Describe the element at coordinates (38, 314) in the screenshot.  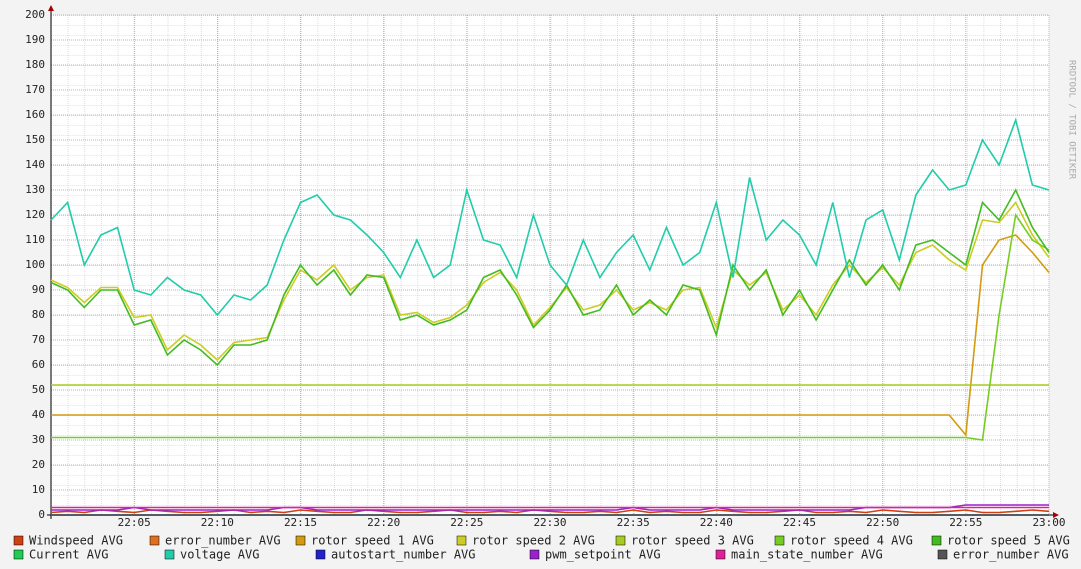
I see `y-tick-label: 80` at that location.